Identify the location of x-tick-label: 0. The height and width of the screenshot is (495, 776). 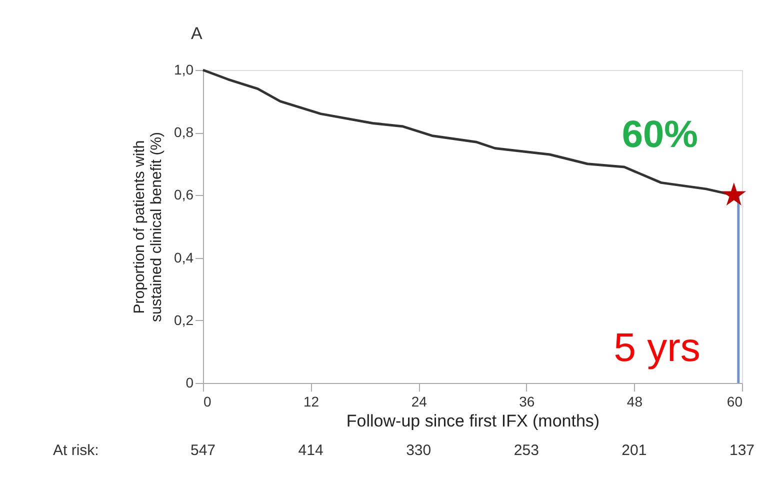
(208, 402).